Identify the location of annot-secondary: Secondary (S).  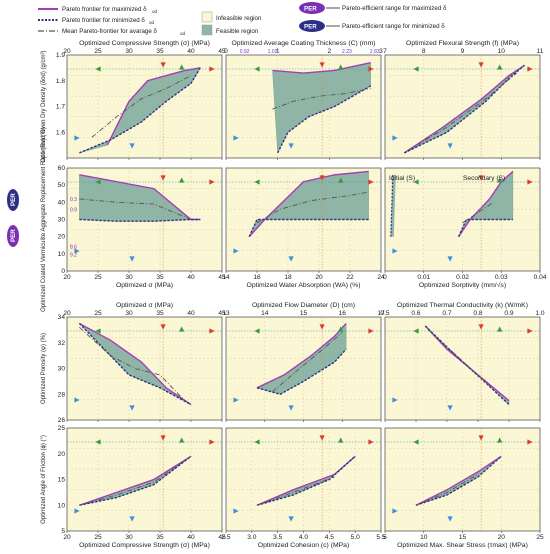
(484, 178).